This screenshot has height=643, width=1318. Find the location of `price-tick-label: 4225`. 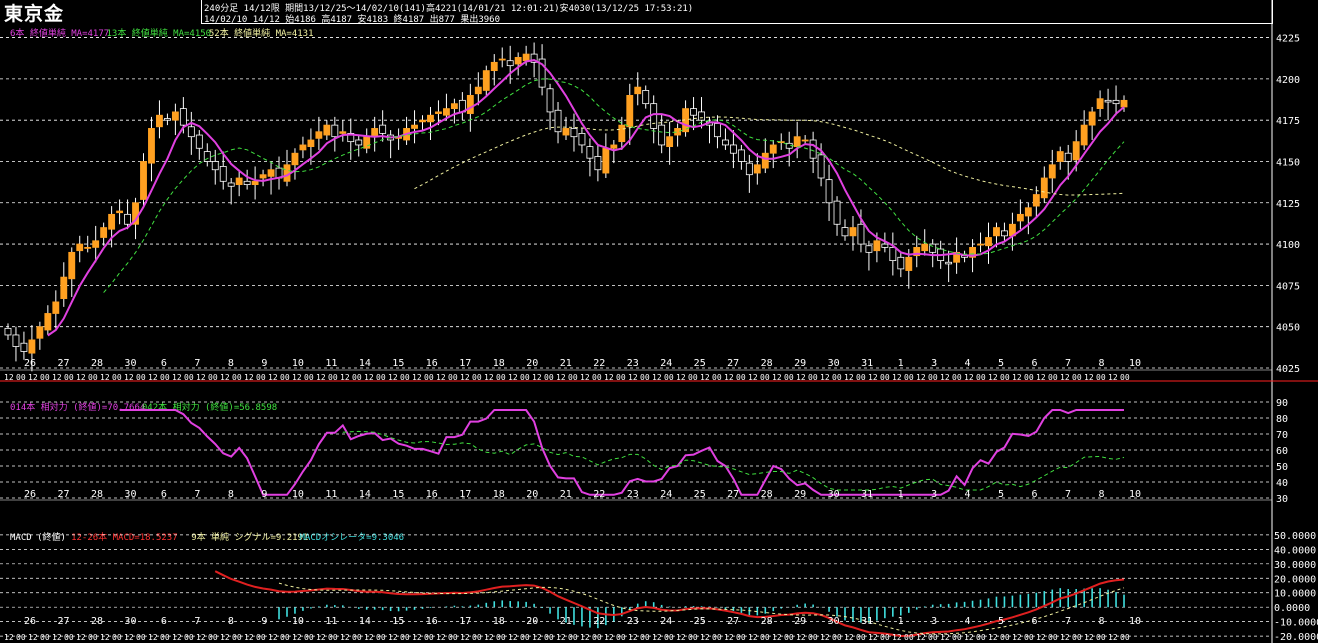

price-tick-label: 4225 is located at coordinates (1288, 39).